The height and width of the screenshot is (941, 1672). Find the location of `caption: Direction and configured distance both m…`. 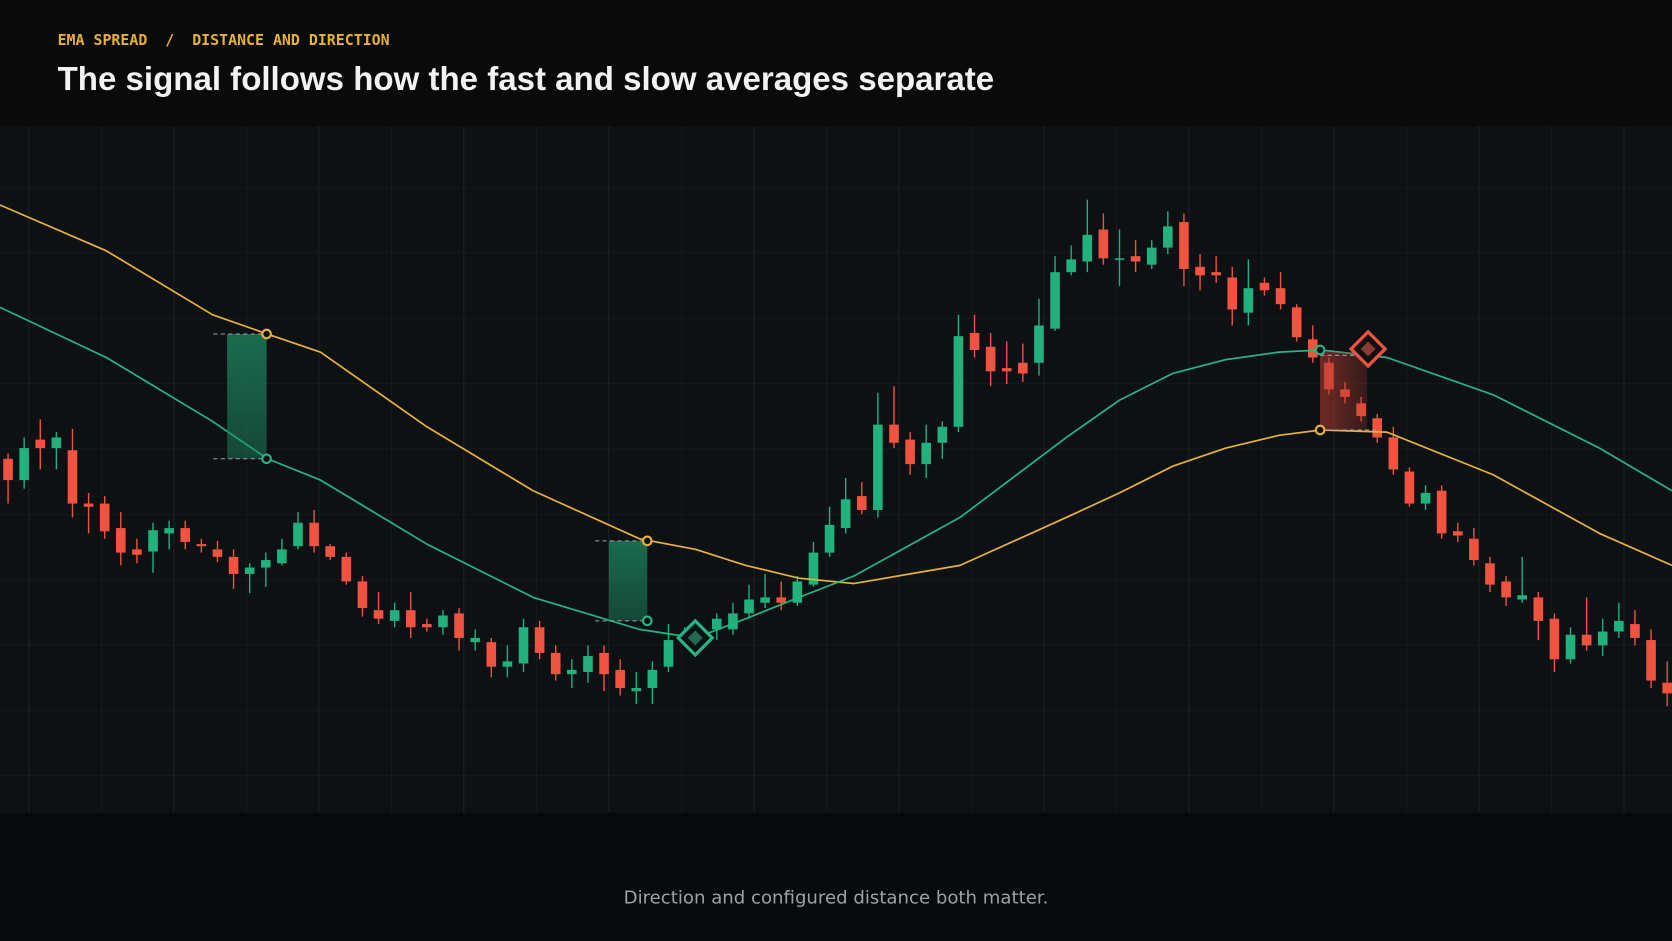

caption: Direction and configured distance both m… is located at coordinates (836, 897).